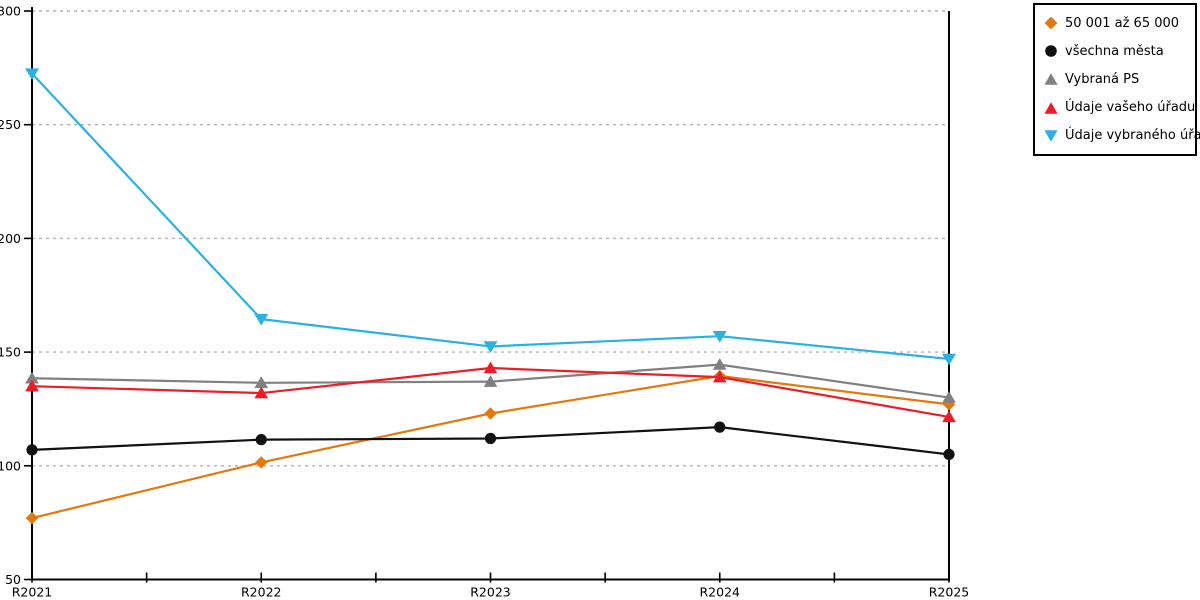 This screenshot has height=600, width=1200. What do you see at coordinates (949, 592) in the screenshot?
I see `x-tick-label: R2025` at bounding box center [949, 592].